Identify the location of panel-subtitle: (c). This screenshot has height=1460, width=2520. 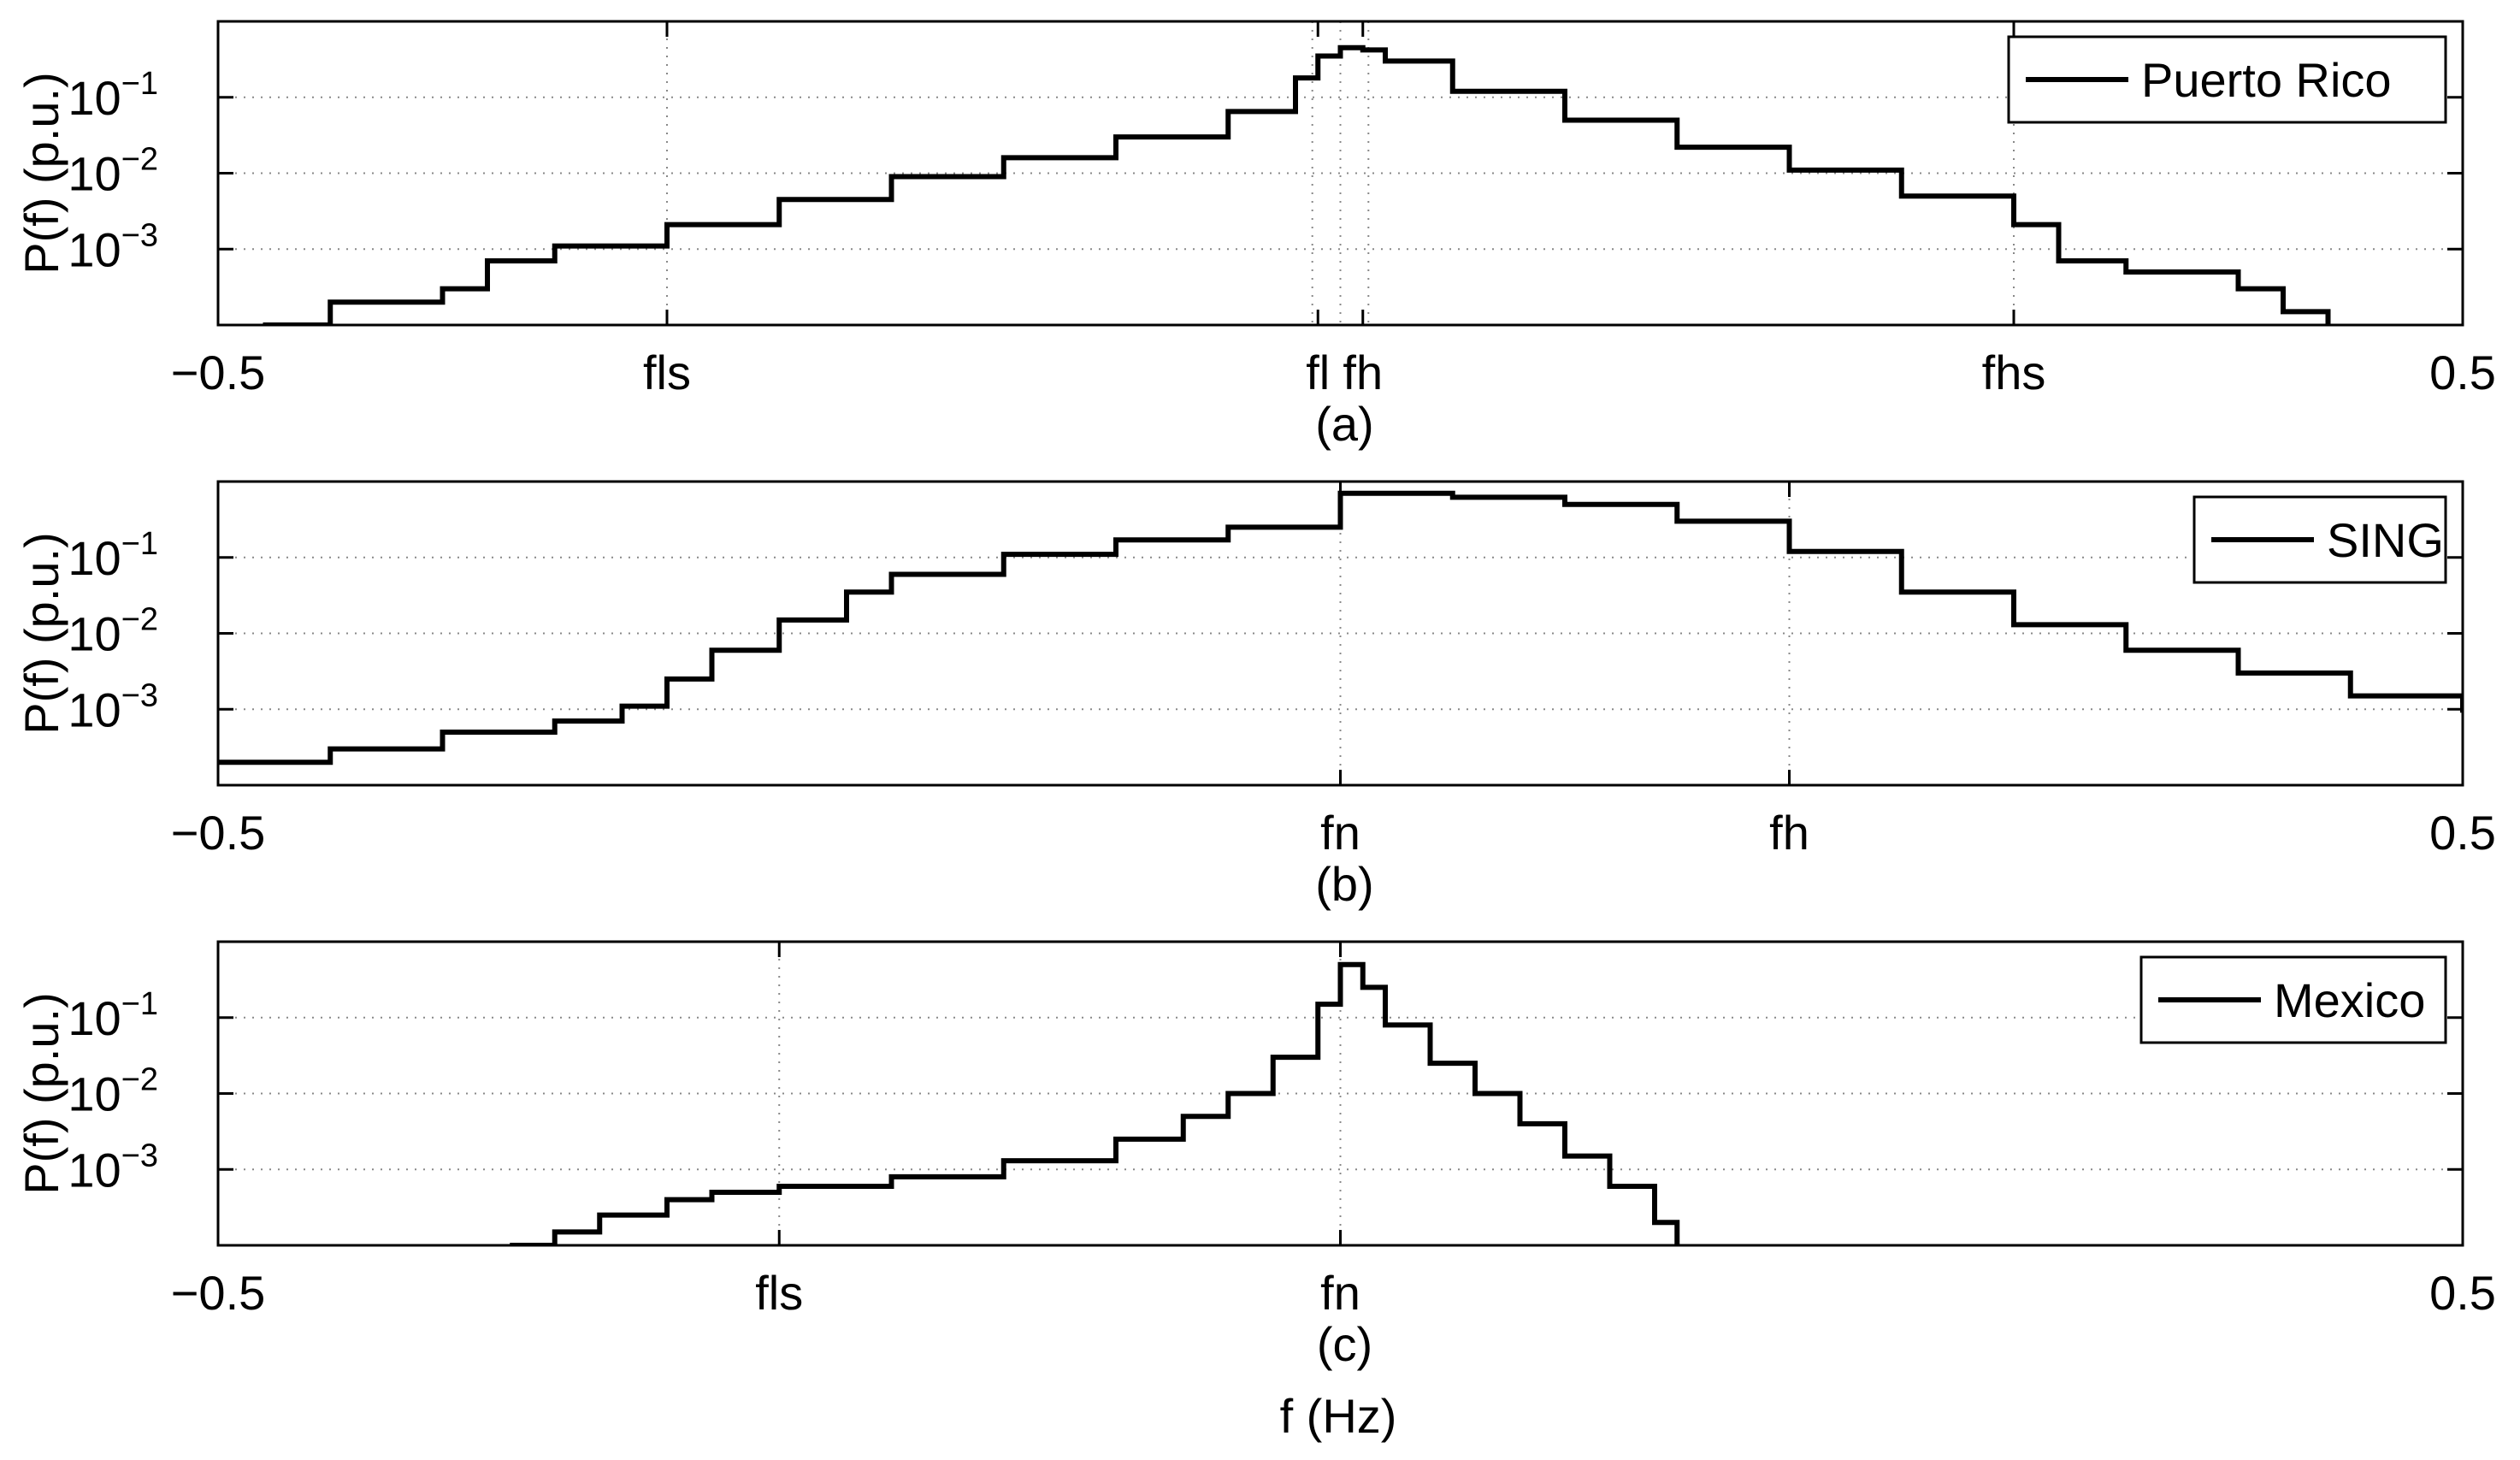
(1344, 1344).